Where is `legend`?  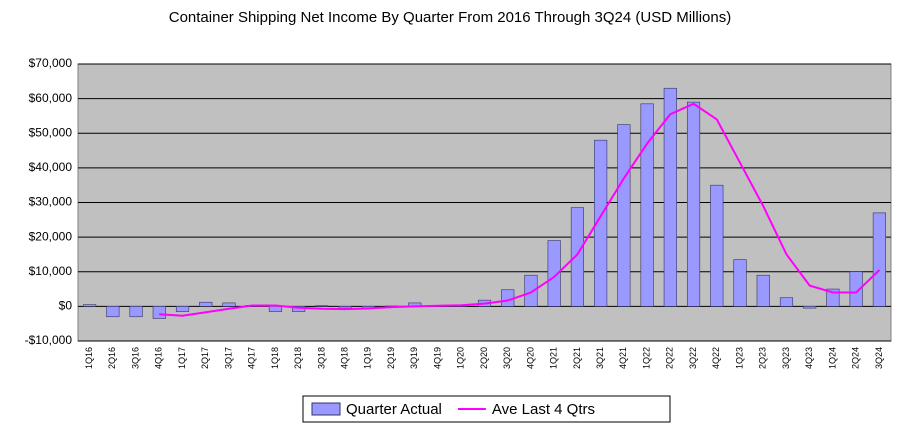
legend is located at coordinates (486, 409).